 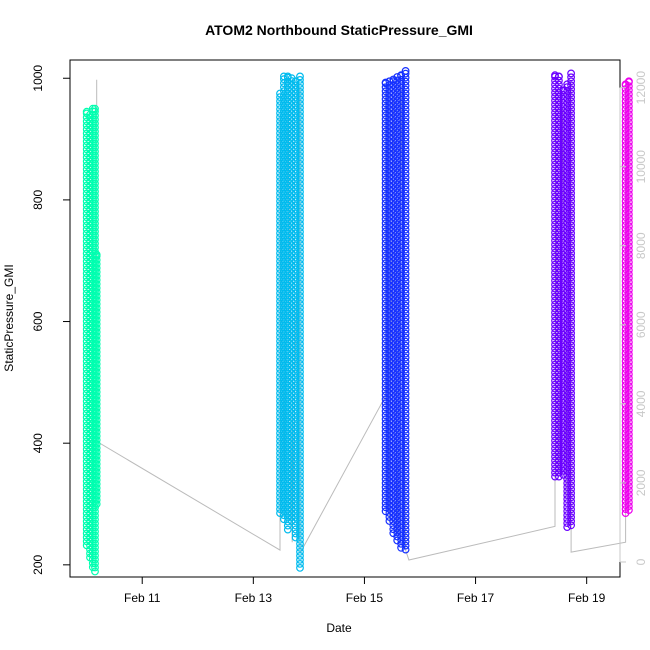 What do you see at coordinates (339, 30) in the screenshot?
I see `chart-title: ATOM2 Northbound StaticPressure_GMI` at bounding box center [339, 30].